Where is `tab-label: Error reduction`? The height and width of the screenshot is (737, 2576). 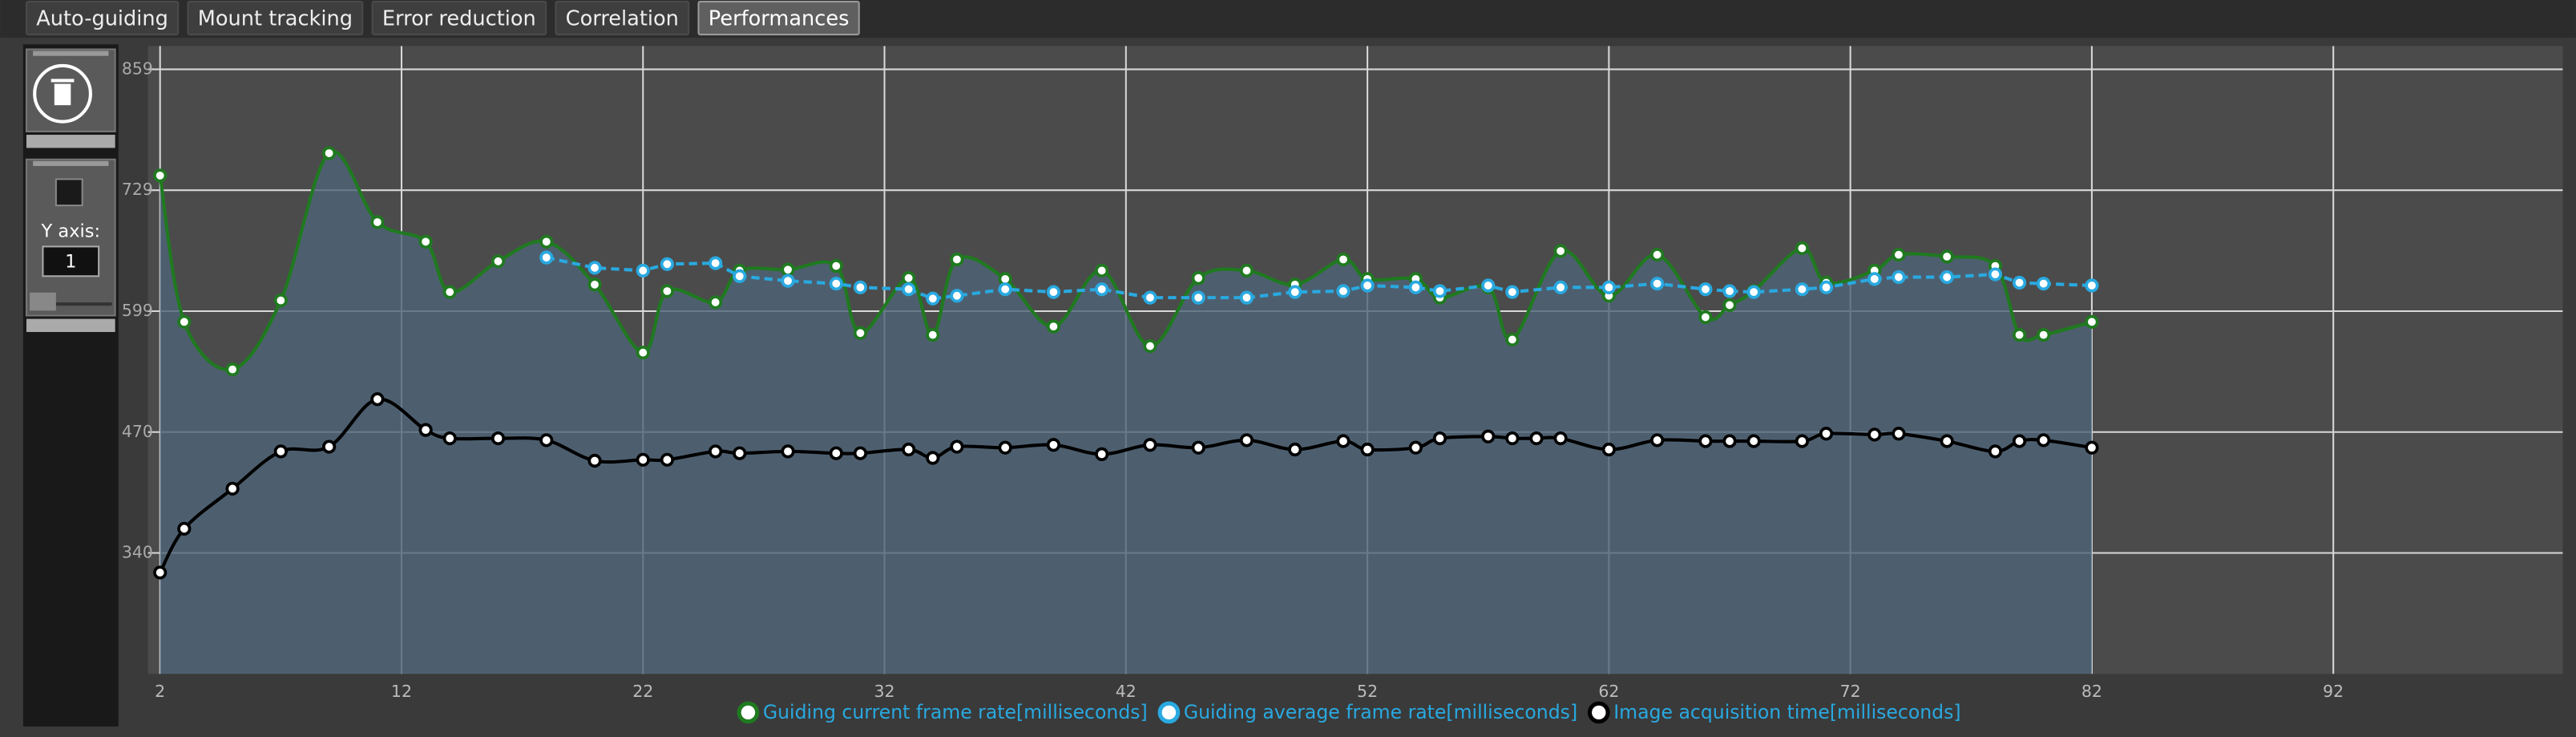 tab-label: Error reduction is located at coordinates (459, 19).